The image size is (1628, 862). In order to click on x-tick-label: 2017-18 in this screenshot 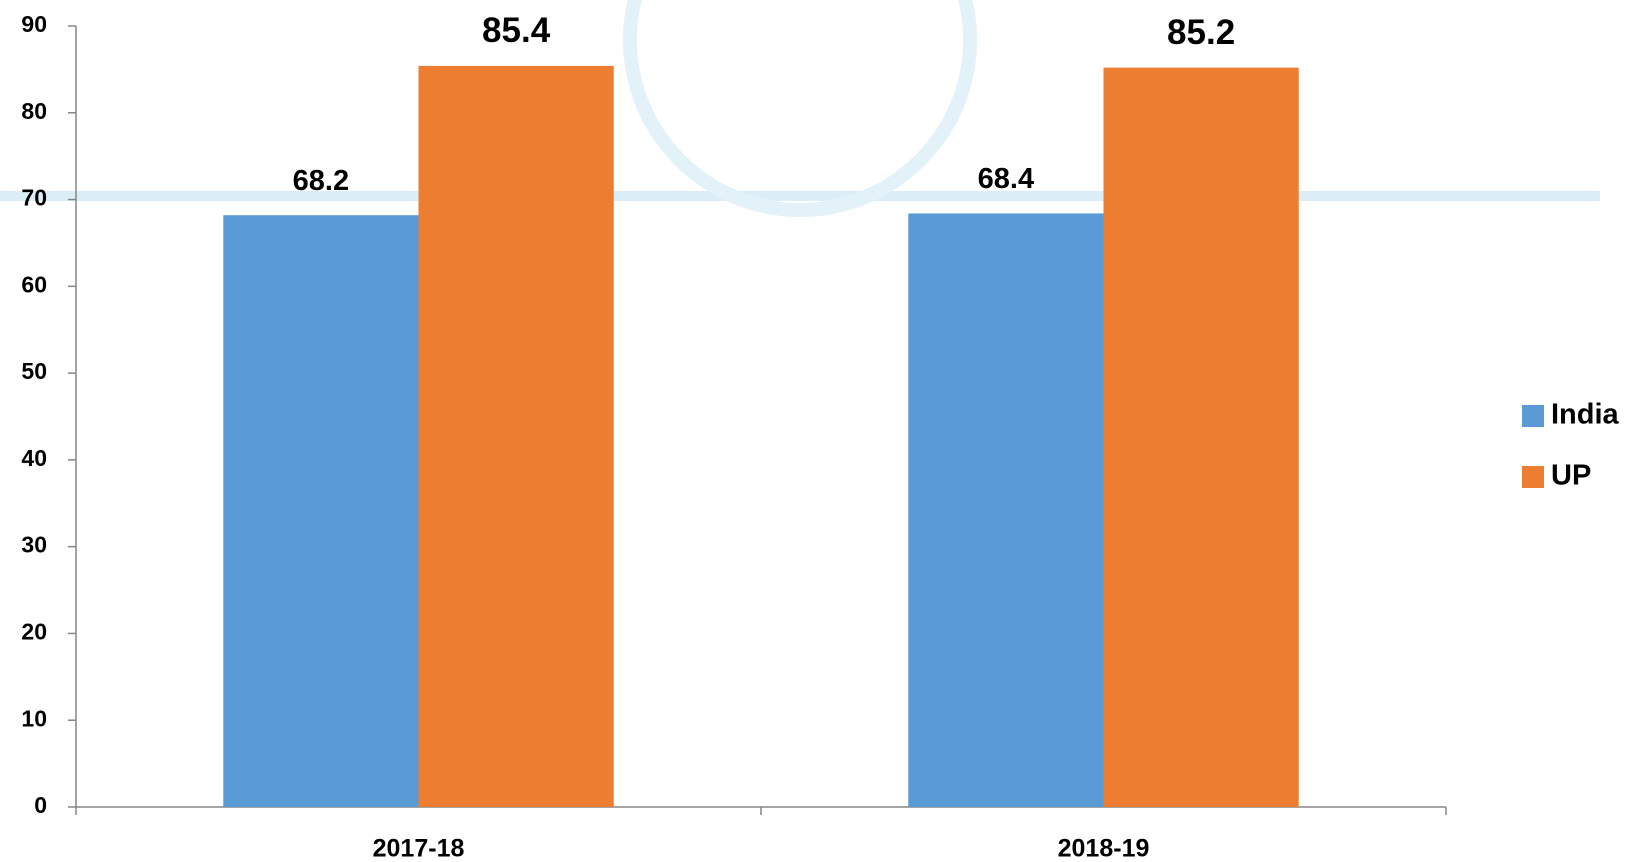, I will do `click(419, 848)`.